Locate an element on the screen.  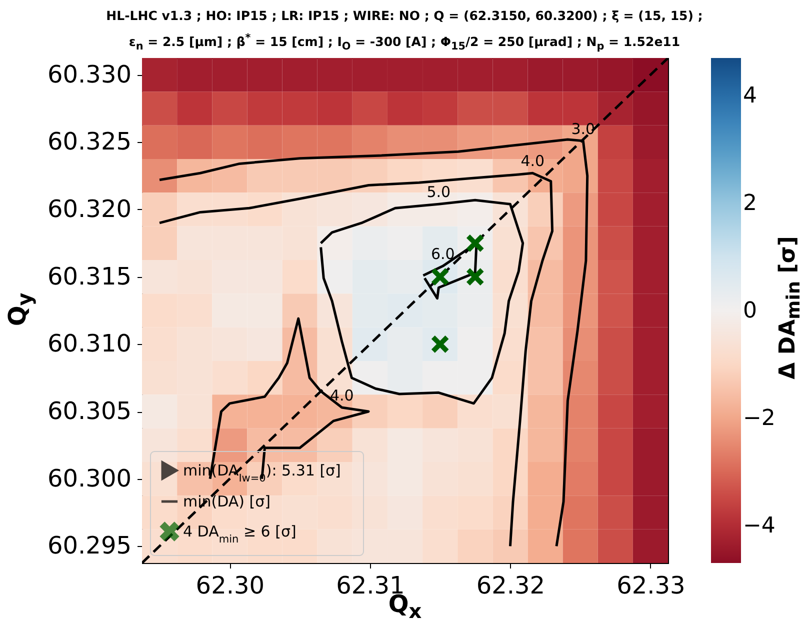
color-bar-label: 2 is located at coordinates (750, 203).